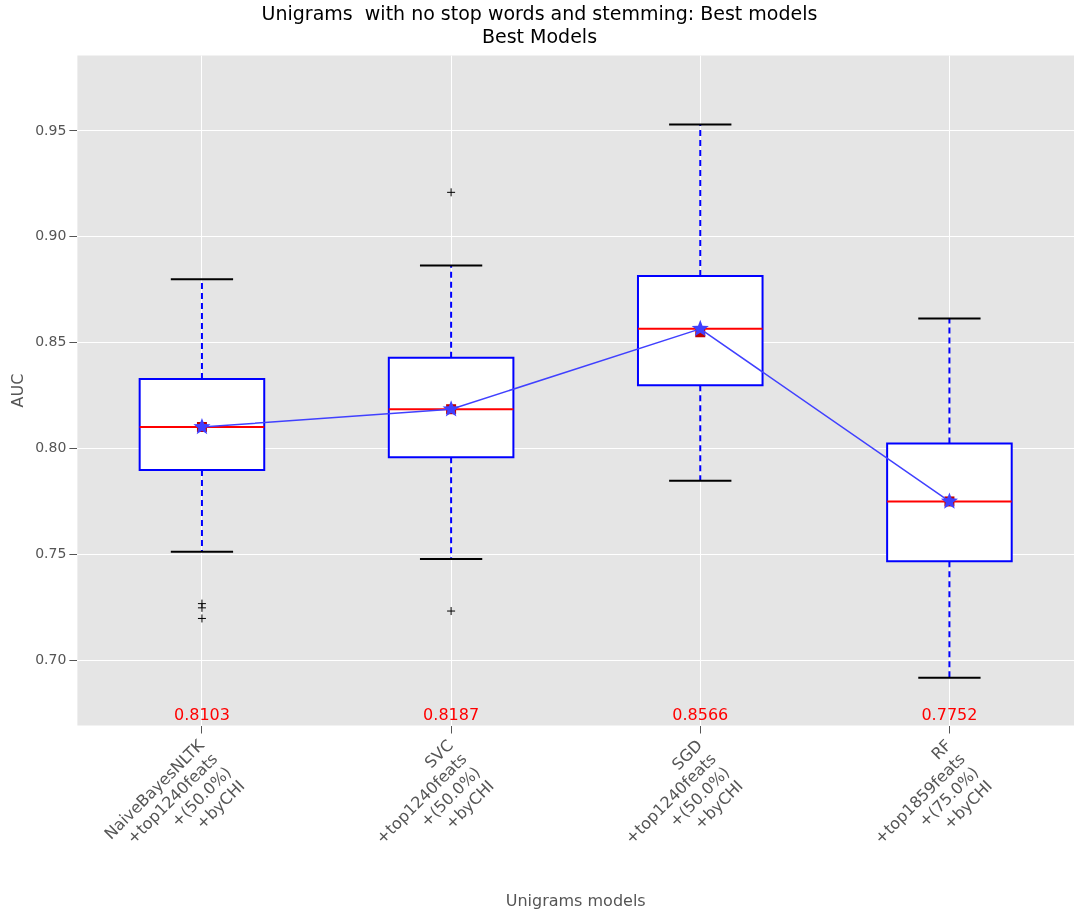 The width and height of the screenshot is (1079, 920). I want to click on annotation: 0.8187, so click(451, 714).